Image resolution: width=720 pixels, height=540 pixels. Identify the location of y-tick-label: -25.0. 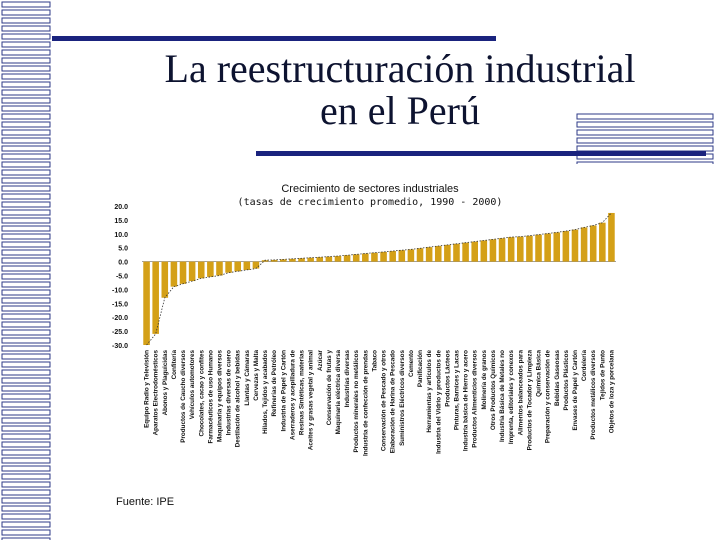
(120, 332).